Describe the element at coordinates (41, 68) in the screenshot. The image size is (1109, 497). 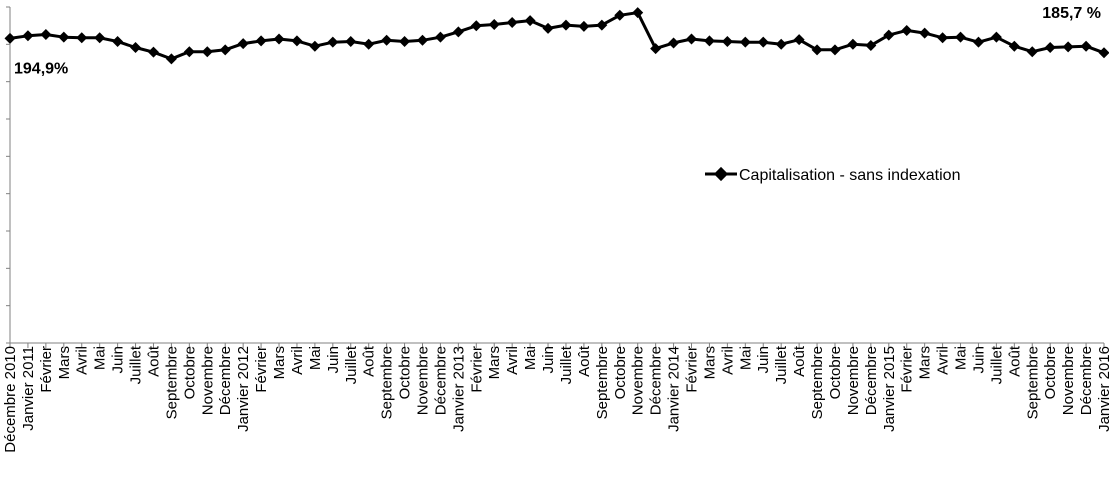
I see `data-label: 194,9%` at that location.